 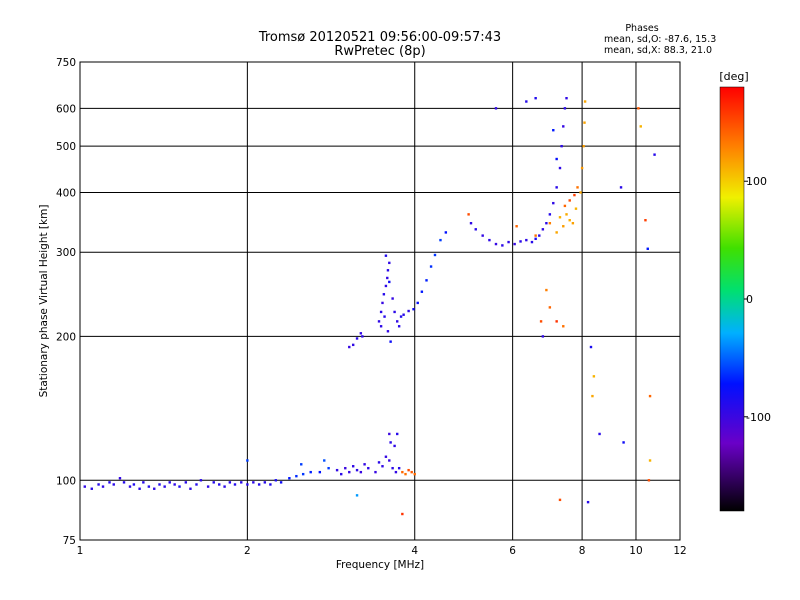 What do you see at coordinates (380, 565) in the screenshot?
I see `x-axis-label: Frequency [MHz]` at bounding box center [380, 565].